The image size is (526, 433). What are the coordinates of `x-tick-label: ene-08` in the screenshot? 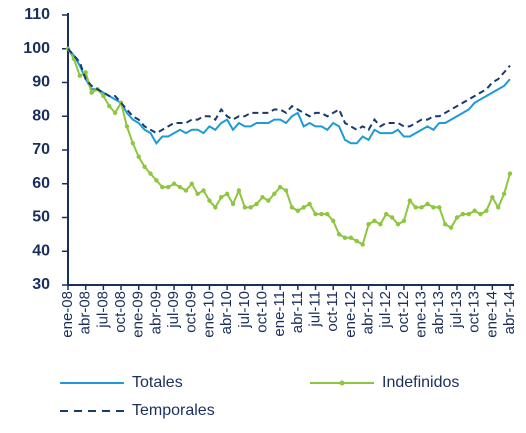 It's located at (67, 314).